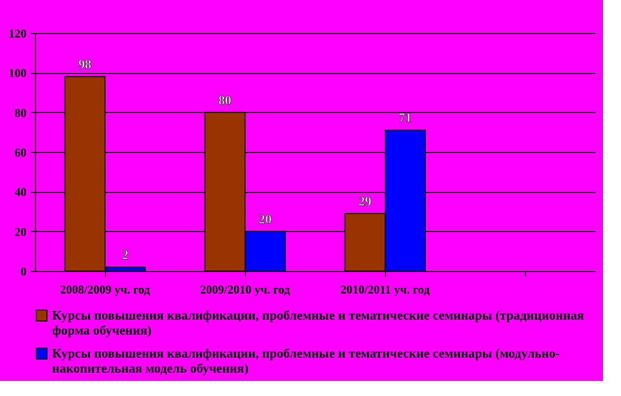 The width and height of the screenshot is (621, 396). What do you see at coordinates (20, 153) in the screenshot?
I see `y-tick-label: 60` at bounding box center [20, 153].